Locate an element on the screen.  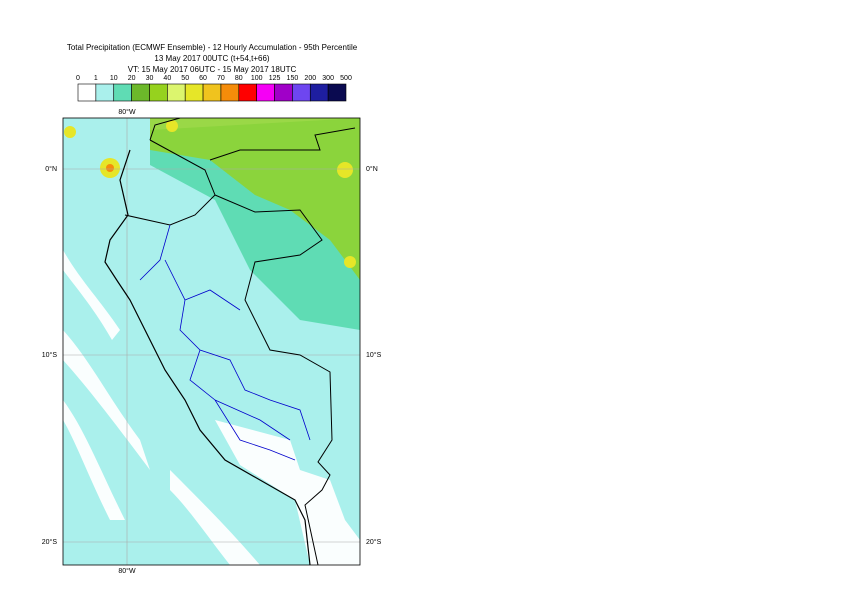
legend-label: 60 is located at coordinates (203, 78).